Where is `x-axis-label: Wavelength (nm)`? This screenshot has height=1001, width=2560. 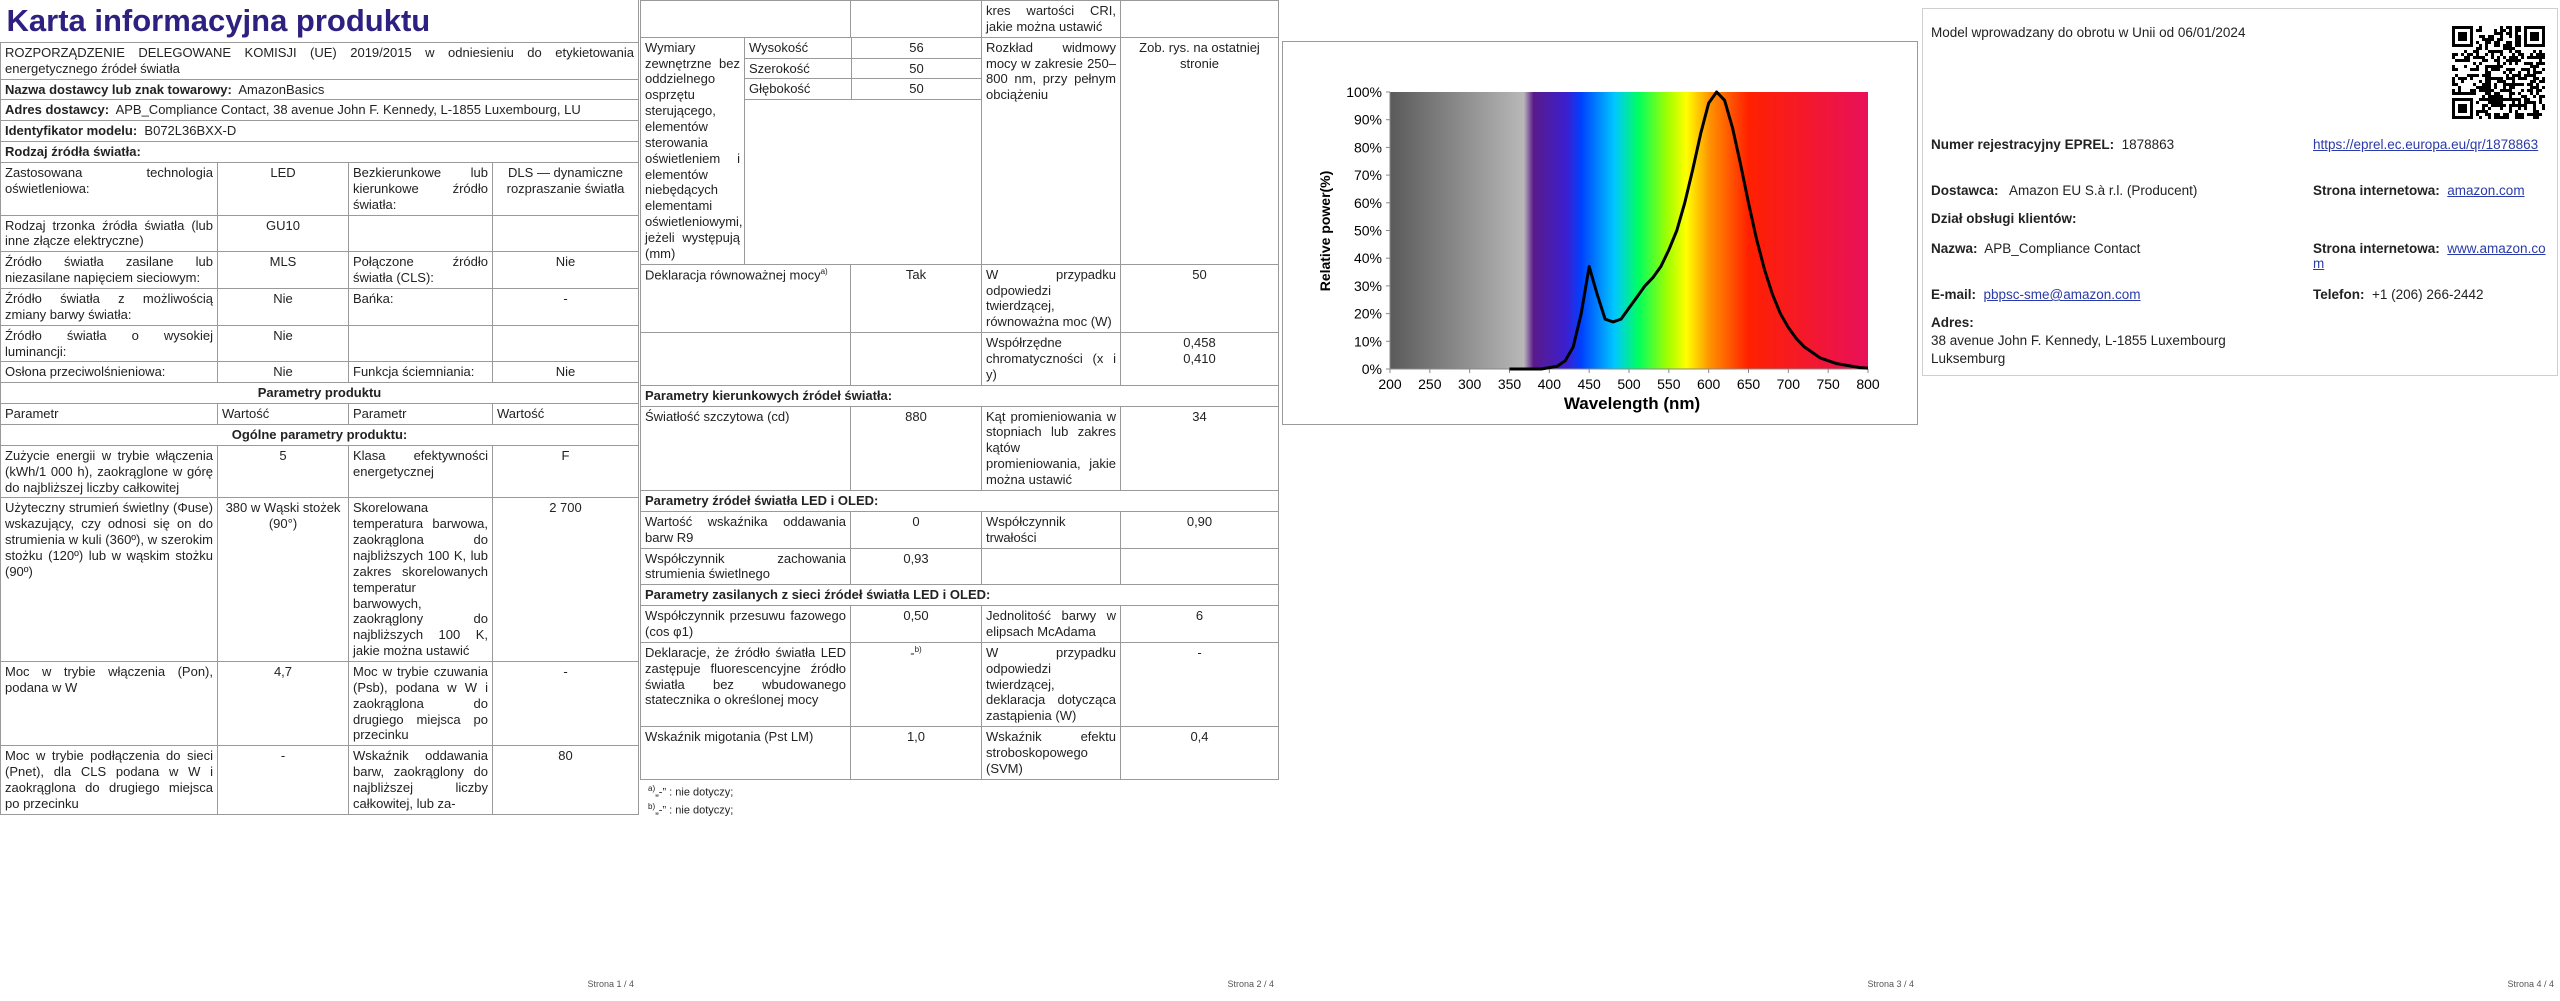 x-axis-label: Wavelength (nm) is located at coordinates (1632, 403).